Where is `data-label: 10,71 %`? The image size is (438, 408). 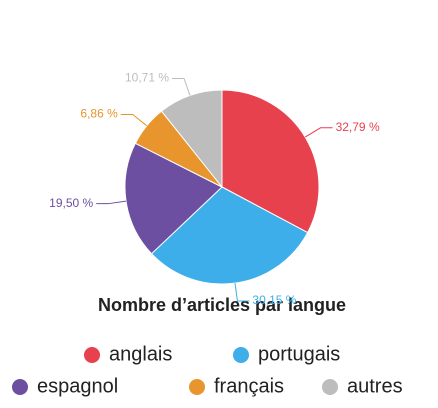 data-label: 10,71 % is located at coordinates (147, 78).